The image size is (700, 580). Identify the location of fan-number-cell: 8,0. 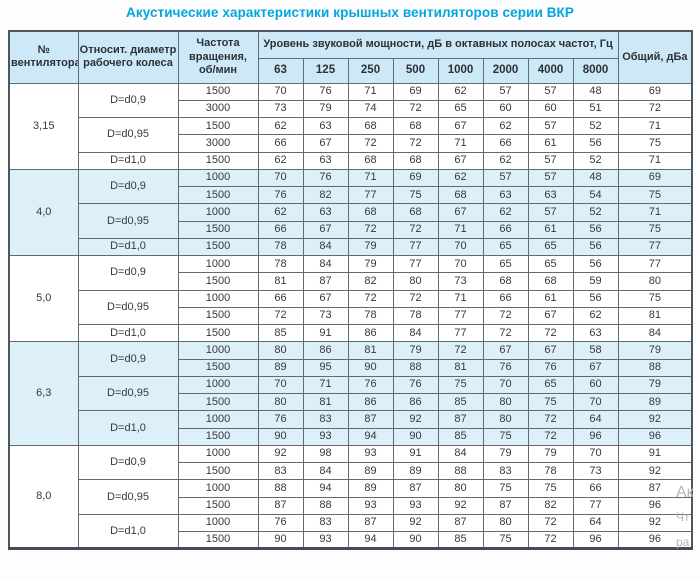
(43, 497).